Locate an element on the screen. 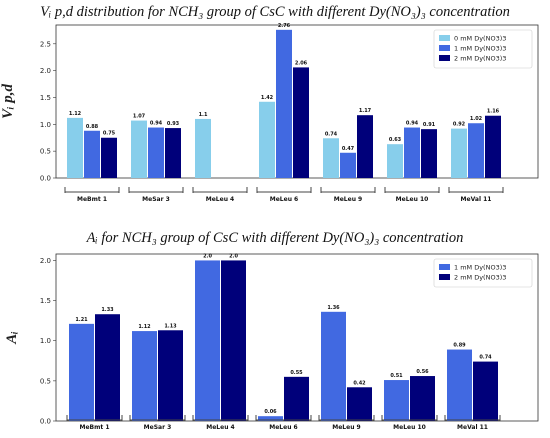 The height and width of the screenshot is (438, 550). chart2-category-label: MeBmt 1 is located at coordinates (95, 427).